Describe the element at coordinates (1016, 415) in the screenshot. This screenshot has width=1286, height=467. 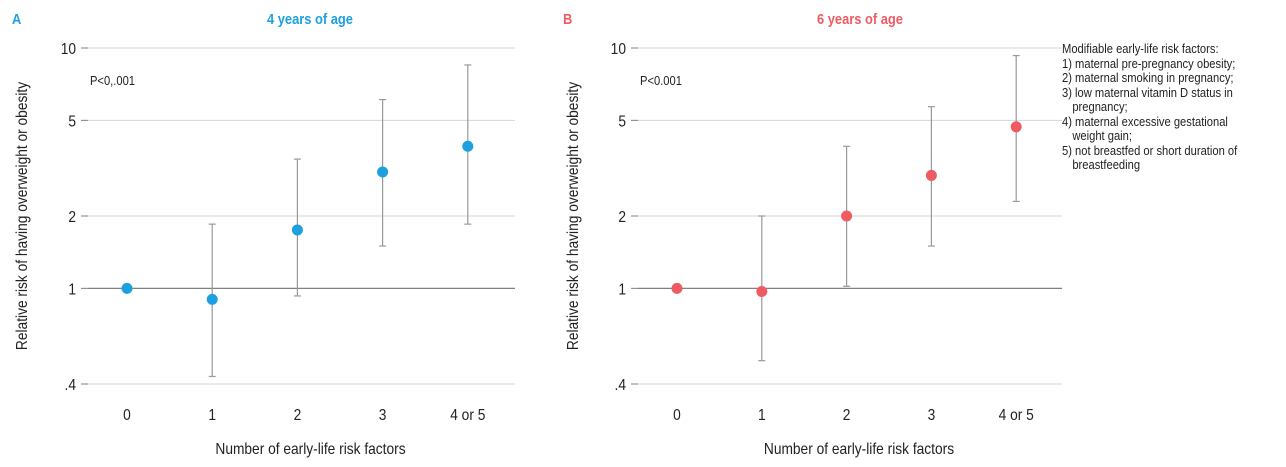
I see `panel-b-x-tick-label: 4 or 5` at that location.